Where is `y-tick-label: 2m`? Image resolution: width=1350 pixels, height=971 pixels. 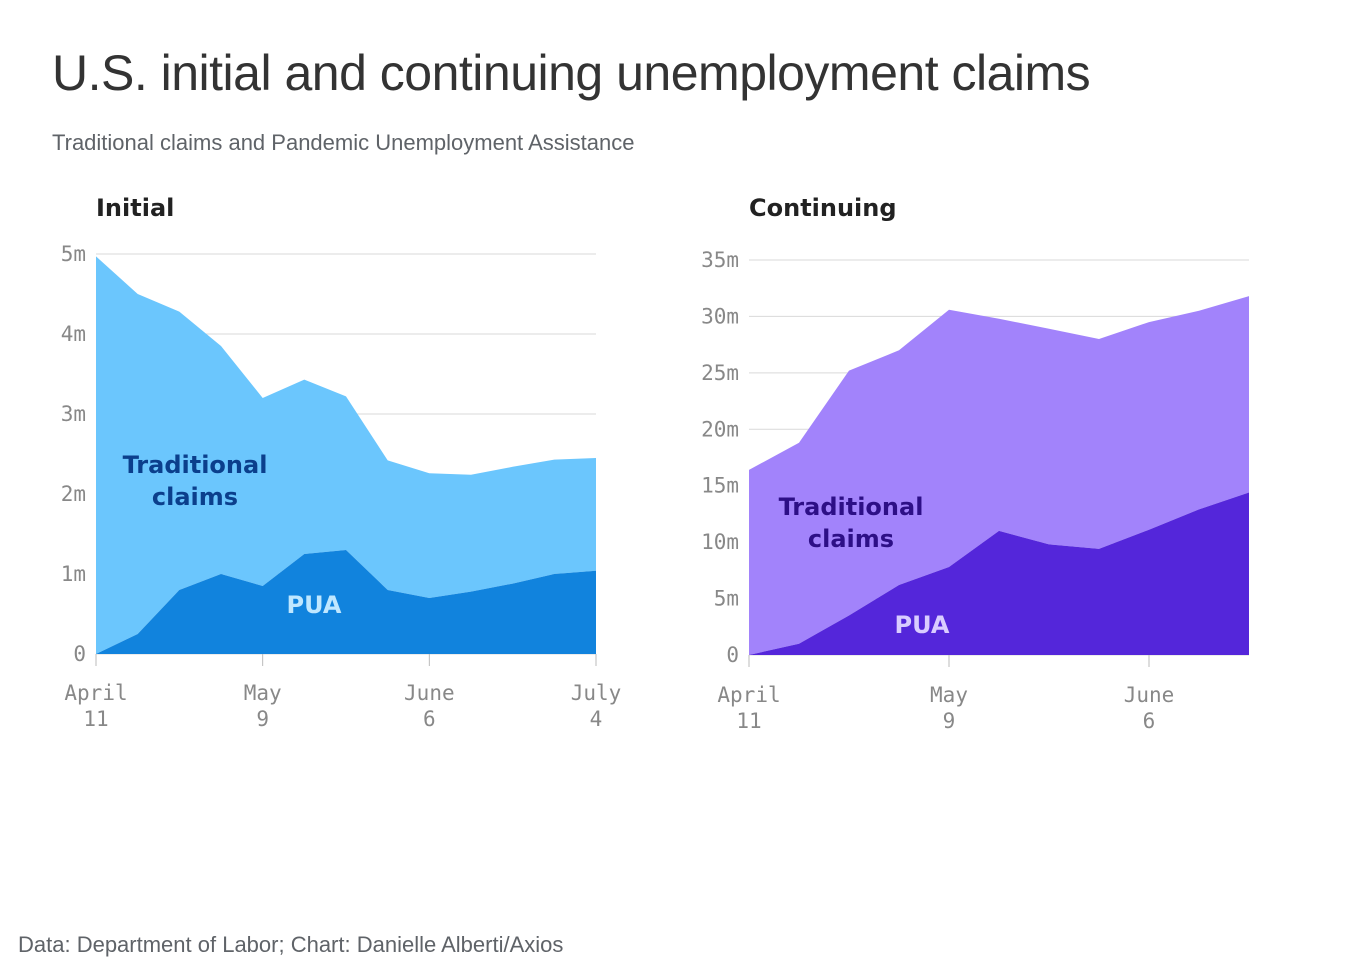 y-tick-label: 2m is located at coordinates (73, 494).